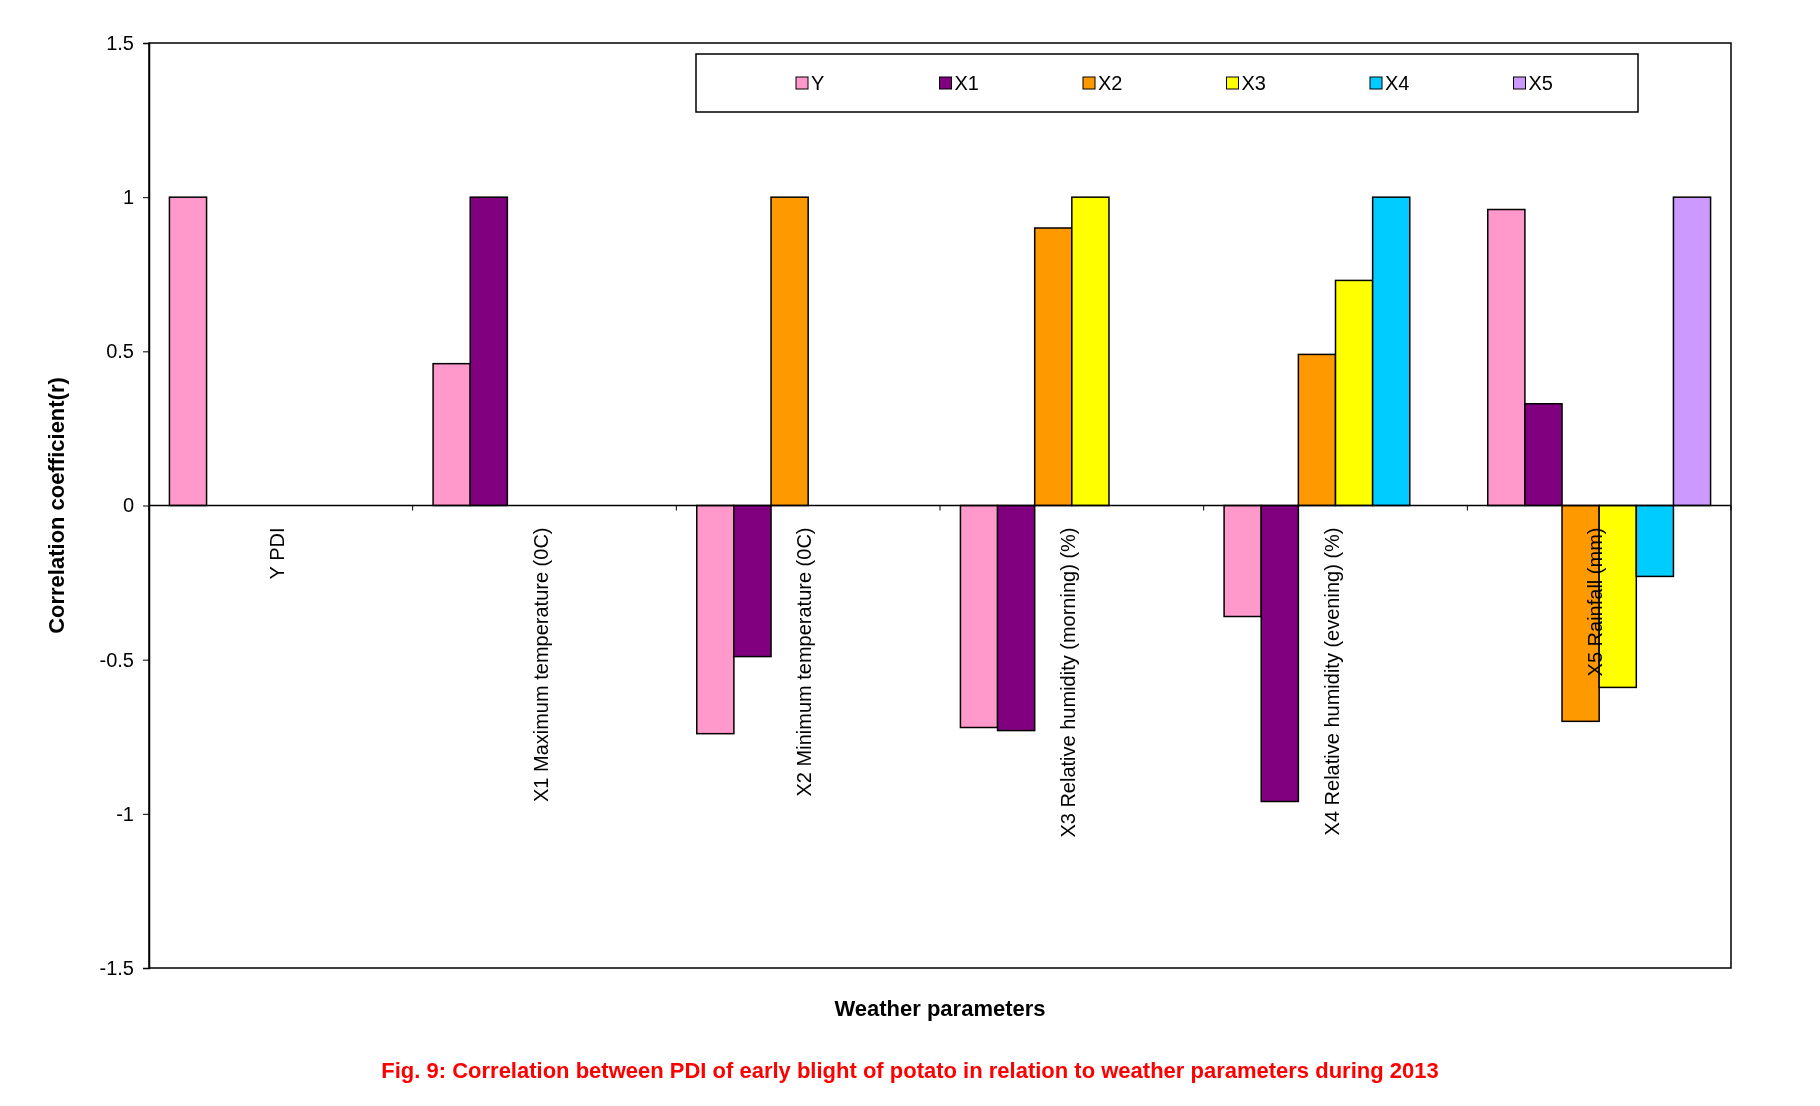 This screenshot has width=1820, height=1106. I want to click on legend-label: X5, so click(1540, 83).